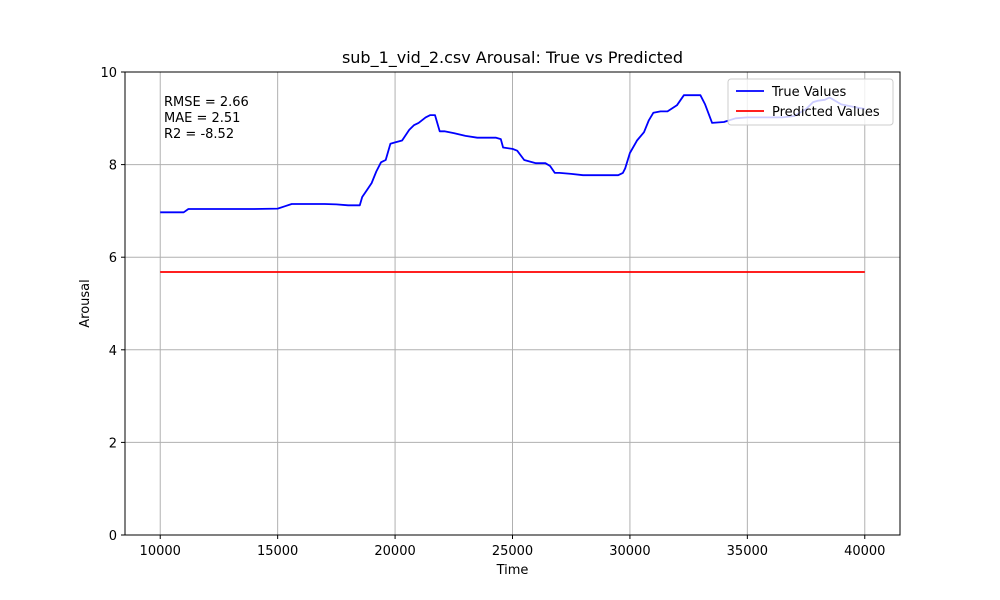  What do you see at coordinates (206, 102) in the screenshot?
I see `metric-annotation: RMSE = 2.66` at bounding box center [206, 102].